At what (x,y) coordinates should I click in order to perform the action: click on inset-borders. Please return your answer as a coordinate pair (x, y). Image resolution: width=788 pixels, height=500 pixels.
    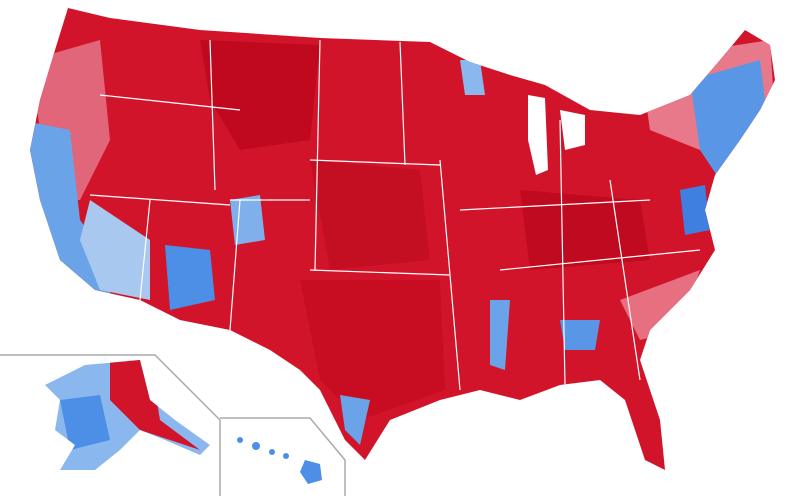
    Looking at the image, I should click on (173, 425).